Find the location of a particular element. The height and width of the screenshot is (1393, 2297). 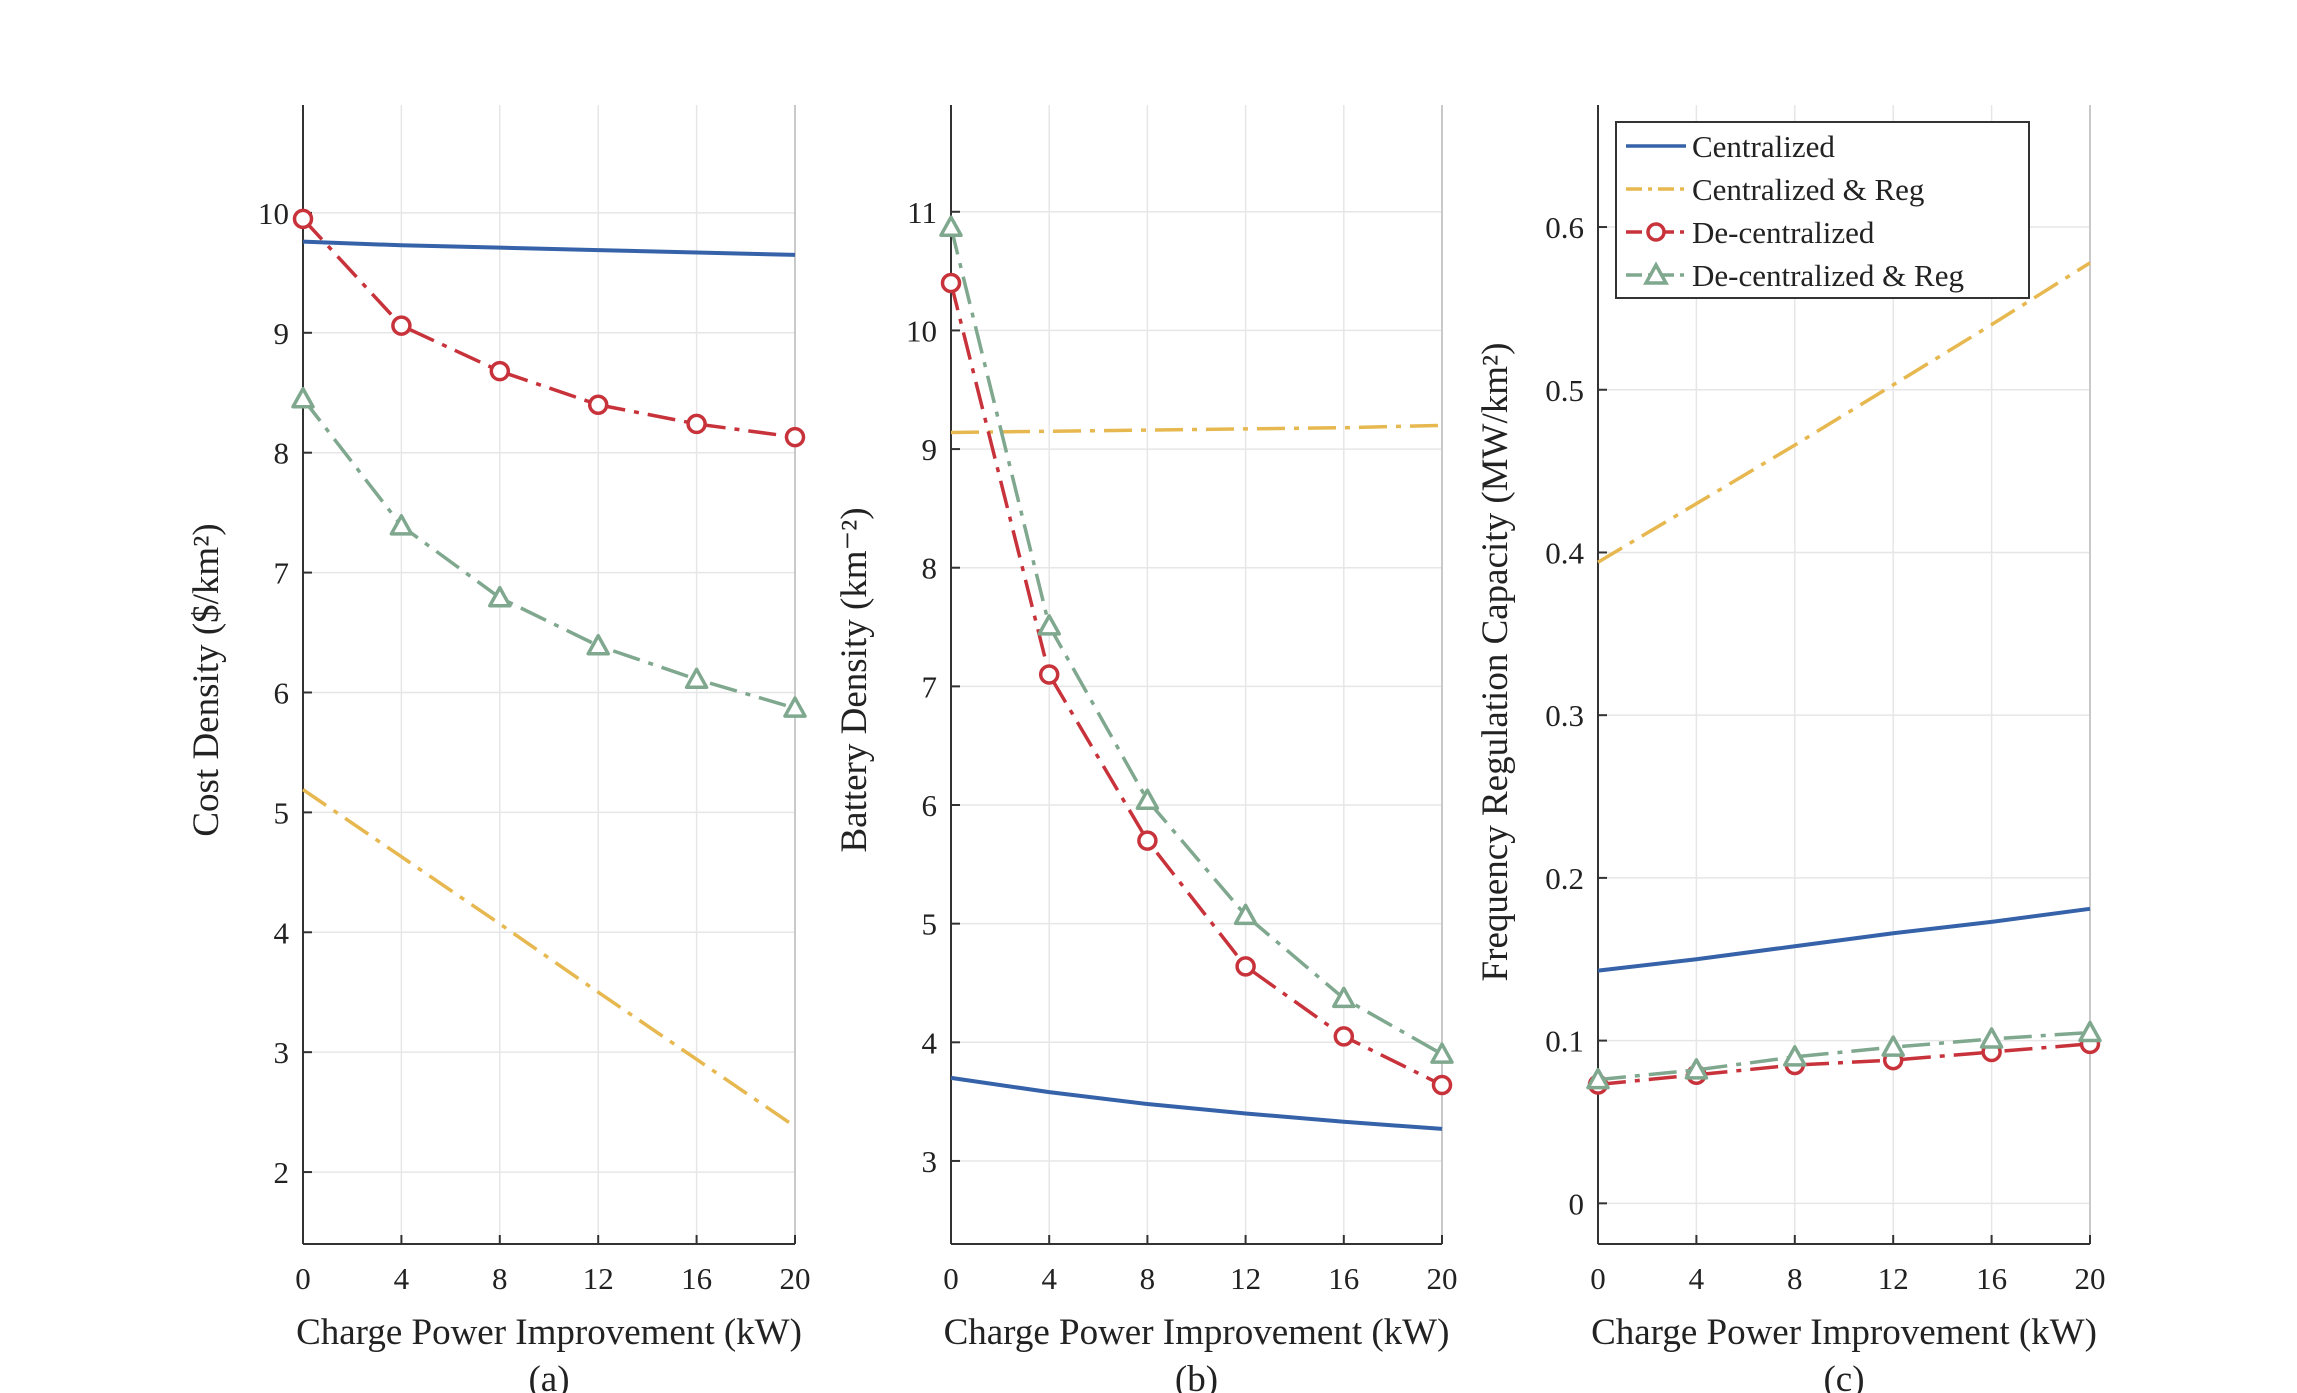

y-tick-label: 0.2 is located at coordinates (1564, 878).